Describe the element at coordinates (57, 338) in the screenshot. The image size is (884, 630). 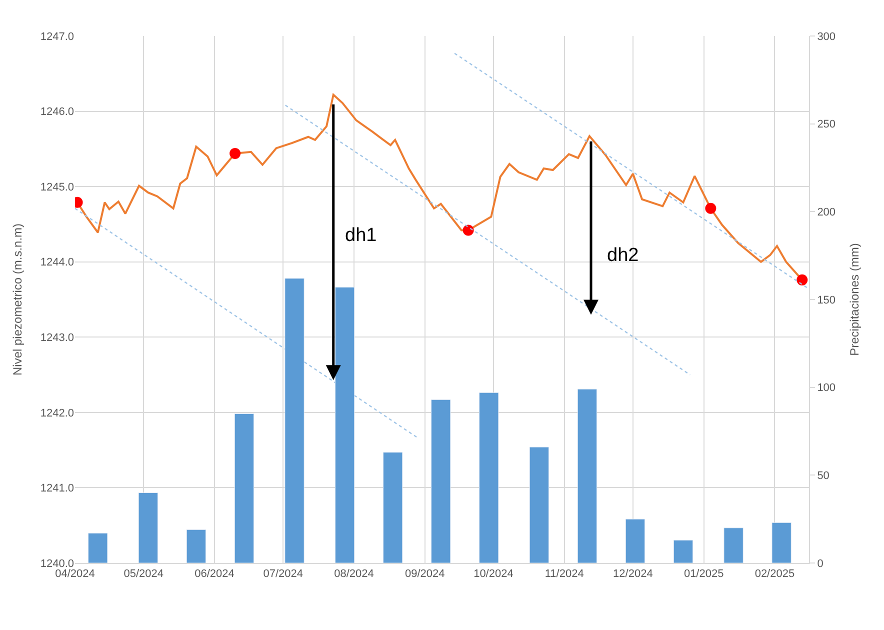
I see `y-tick-label: 1243.0` at that location.